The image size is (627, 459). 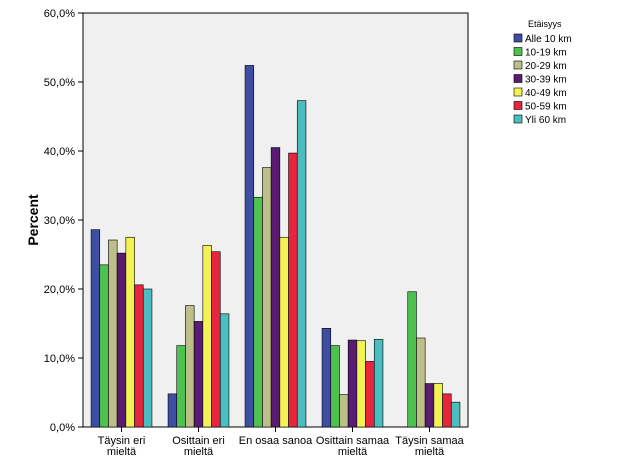 What do you see at coordinates (59, 221) in the screenshot?
I see `y-tick-label: 30,0%` at bounding box center [59, 221].